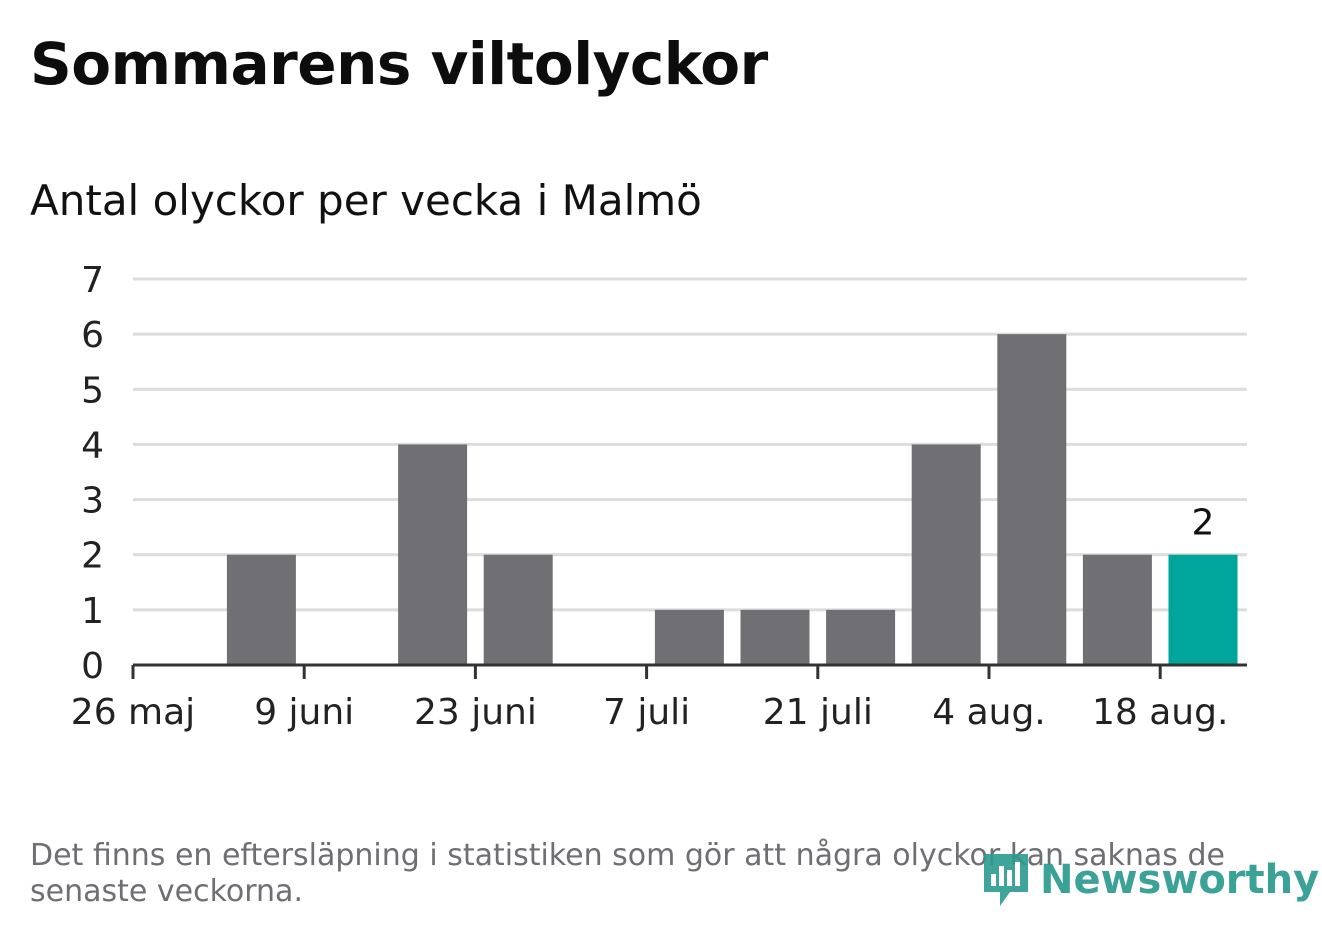 This screenshot has width=1322, height=939. I want to click on y-axis-labels: 0 1 2 3 4 5 6 7, so click(92, 473).